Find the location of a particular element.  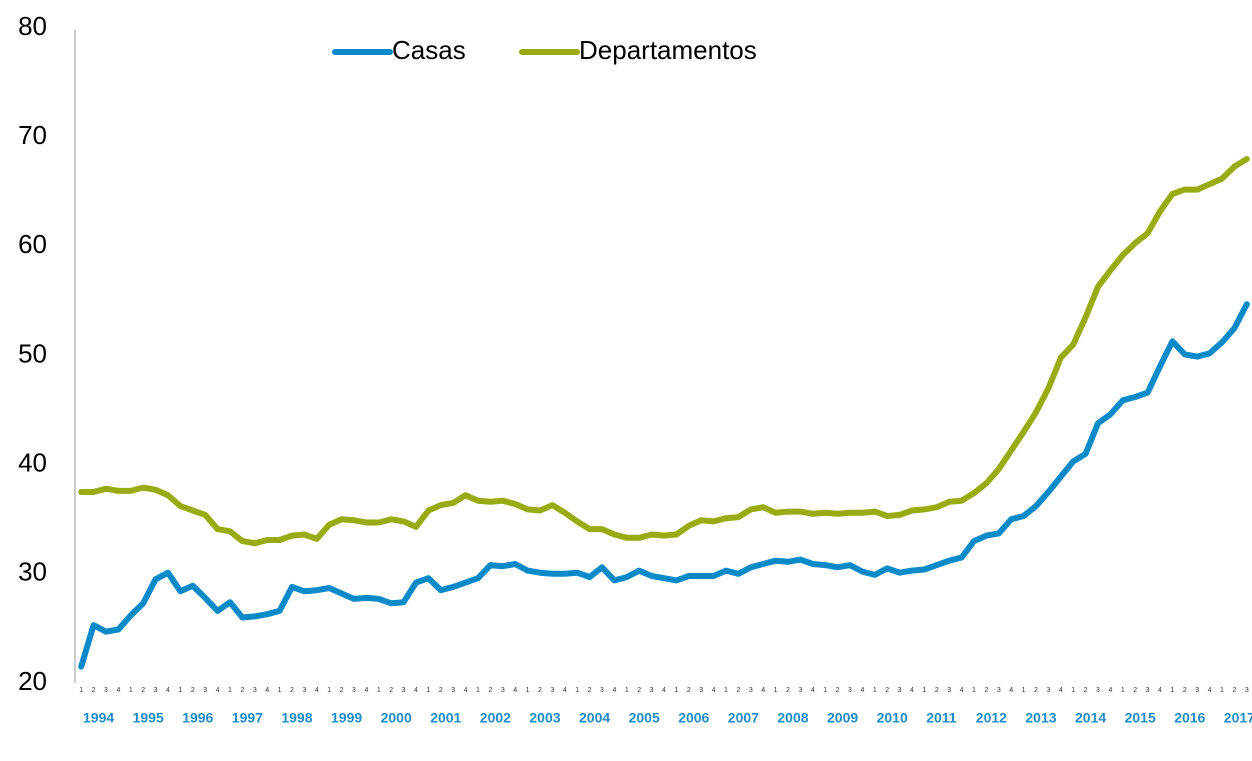

year-label: 2005 is located at coordinates (644, 718).